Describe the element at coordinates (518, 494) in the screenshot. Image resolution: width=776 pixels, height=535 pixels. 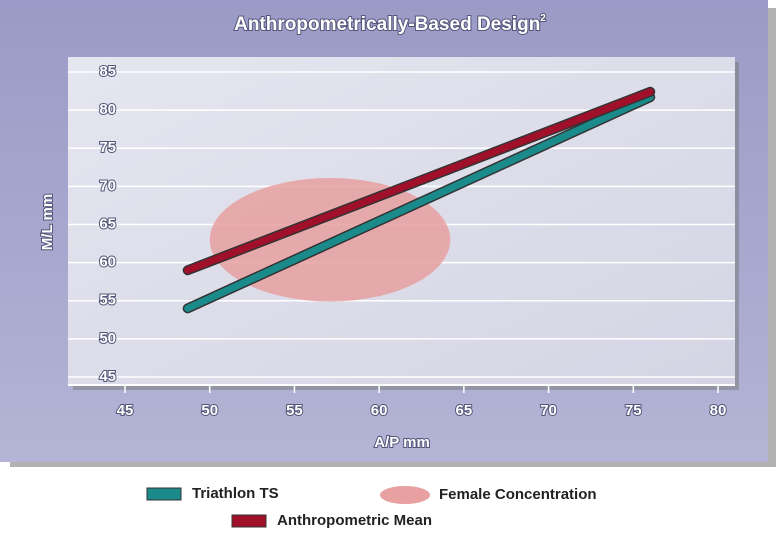
I see `legend-label: Female Concentration` at that location.